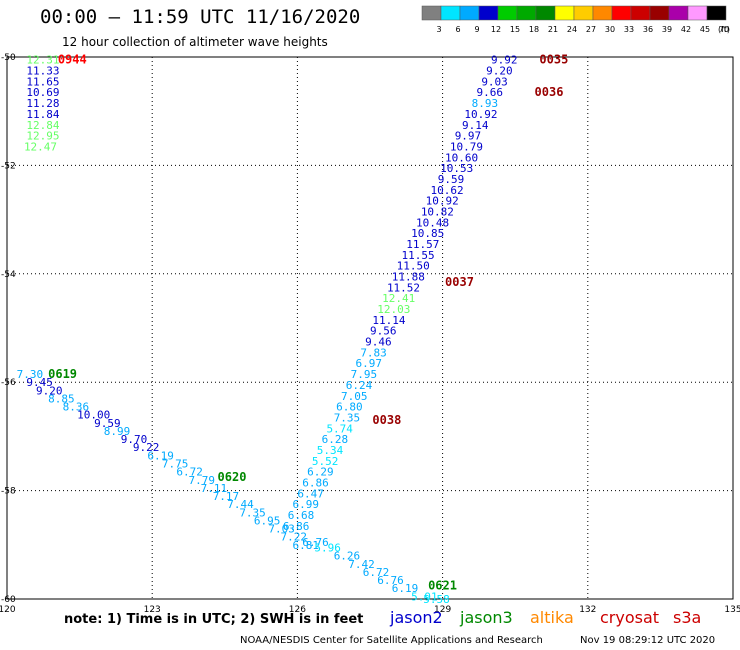 The width and height of the screenshot is (740, 650). I want to click on wave-height-label: 10.79, so click(466, 146).